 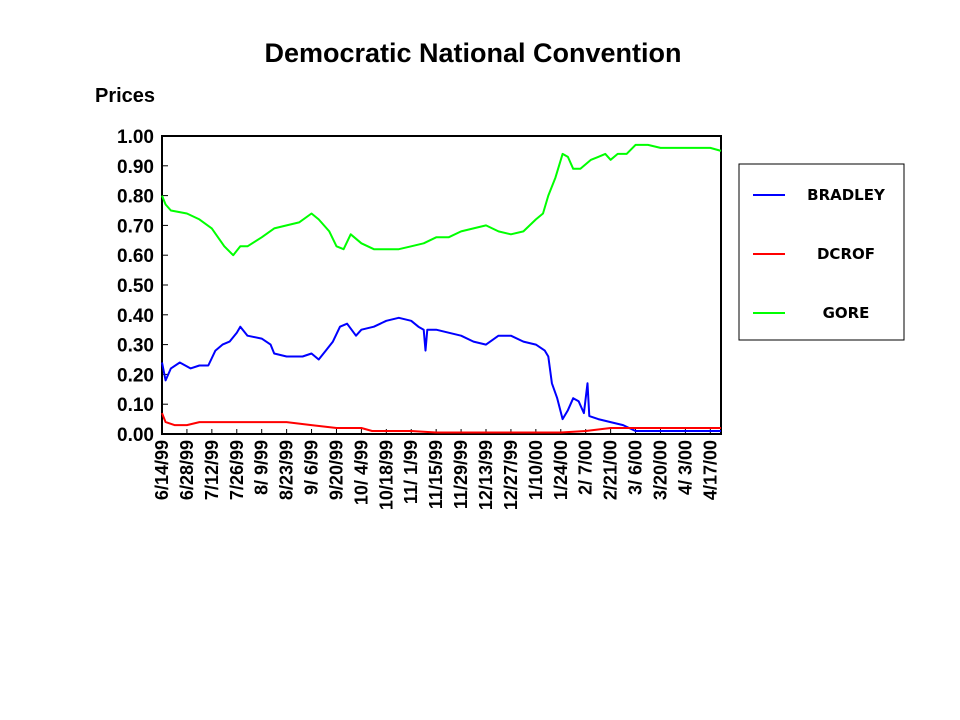 I want to click on series-line-bradley, so click(x=441, y=374).